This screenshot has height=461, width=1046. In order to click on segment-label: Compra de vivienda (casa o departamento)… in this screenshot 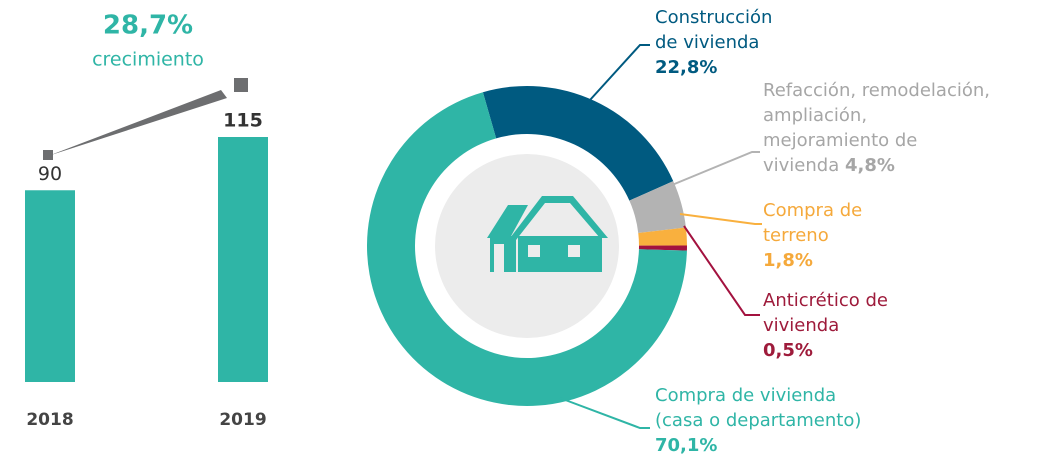, I will do `click(758, 420)`.